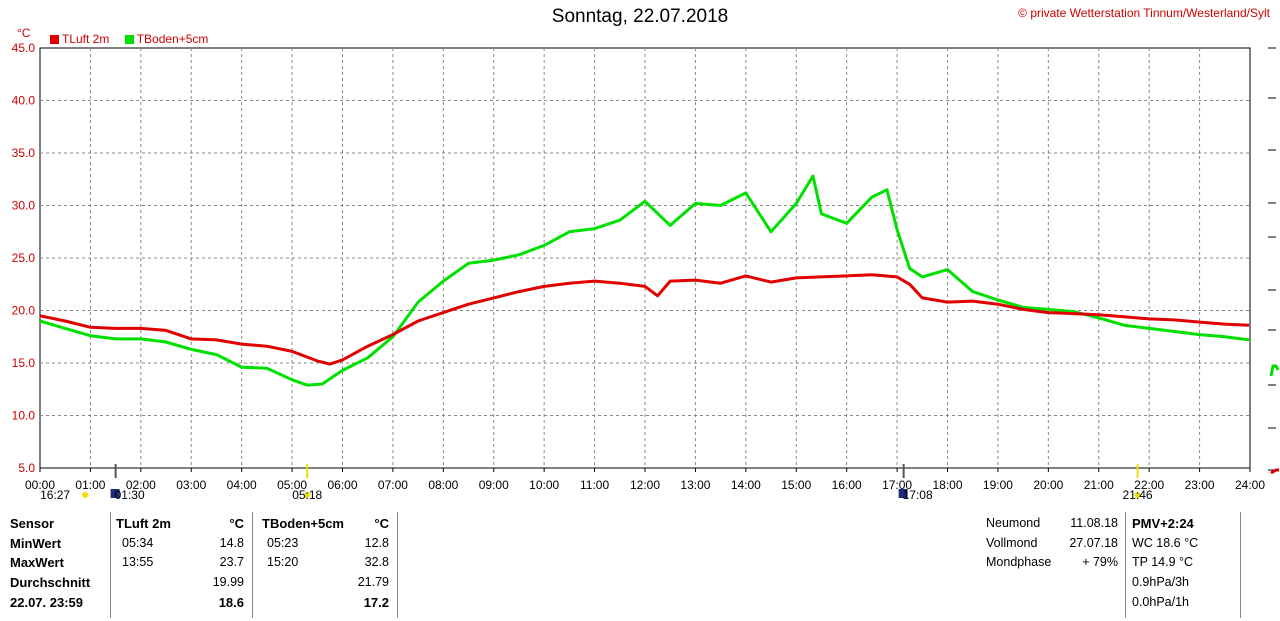 Image resolution: width=1280 pixels, height=621 pixels. What do you see at coordinates (24, 153) in the screenshot?
I see `y-tick-label: 35.0` at bounding box center [24, 153].